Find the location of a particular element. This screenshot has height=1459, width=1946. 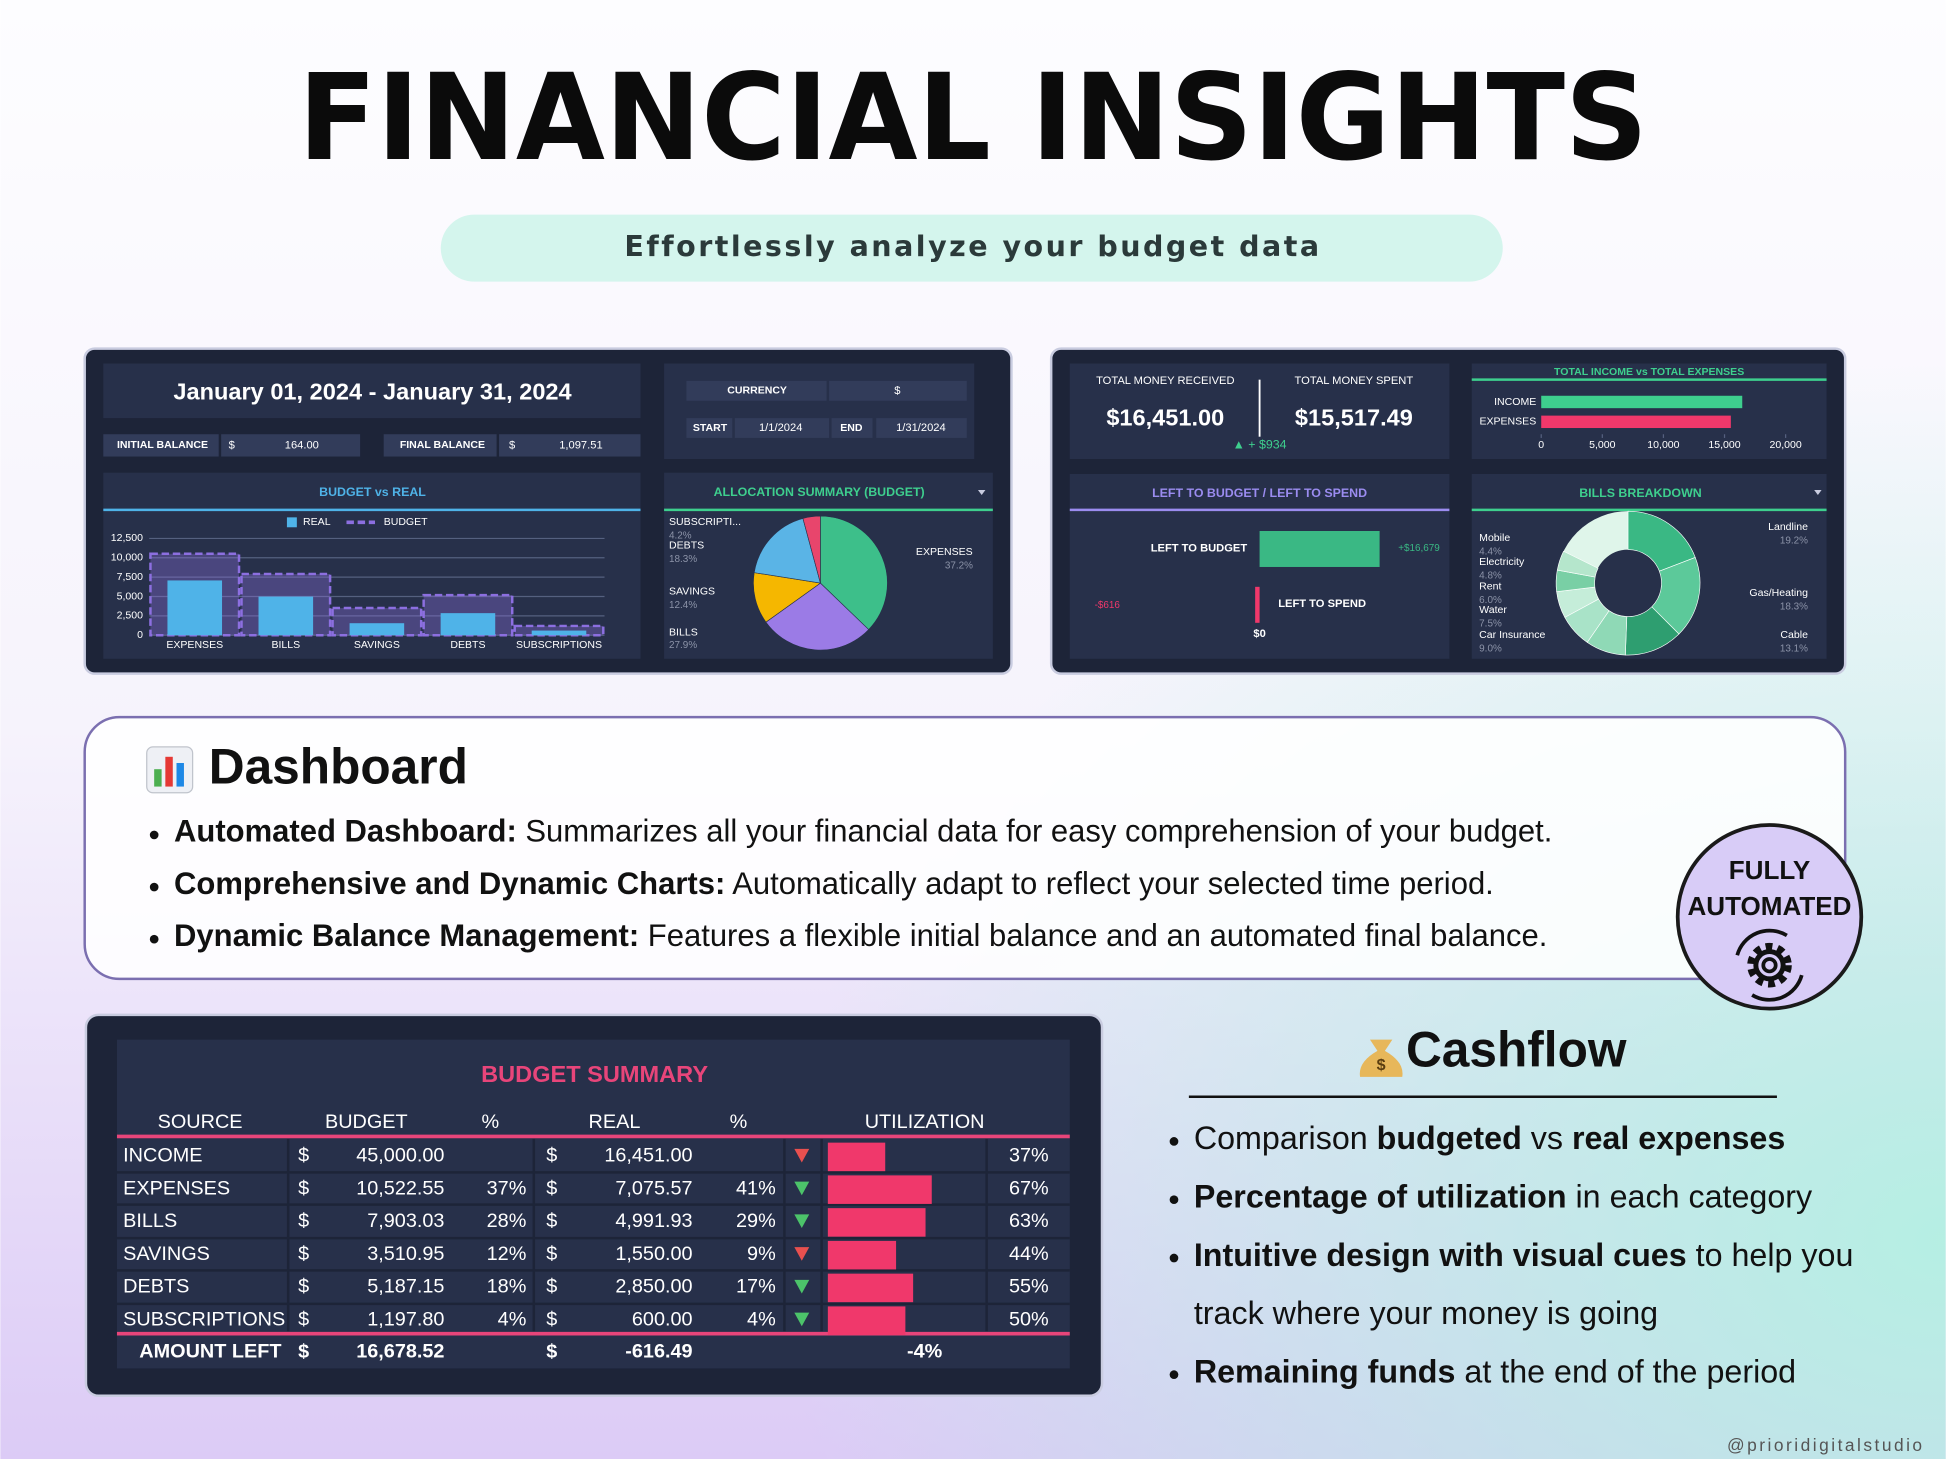

slice-label: Car Insurance is located at coordinates (1512, 635).